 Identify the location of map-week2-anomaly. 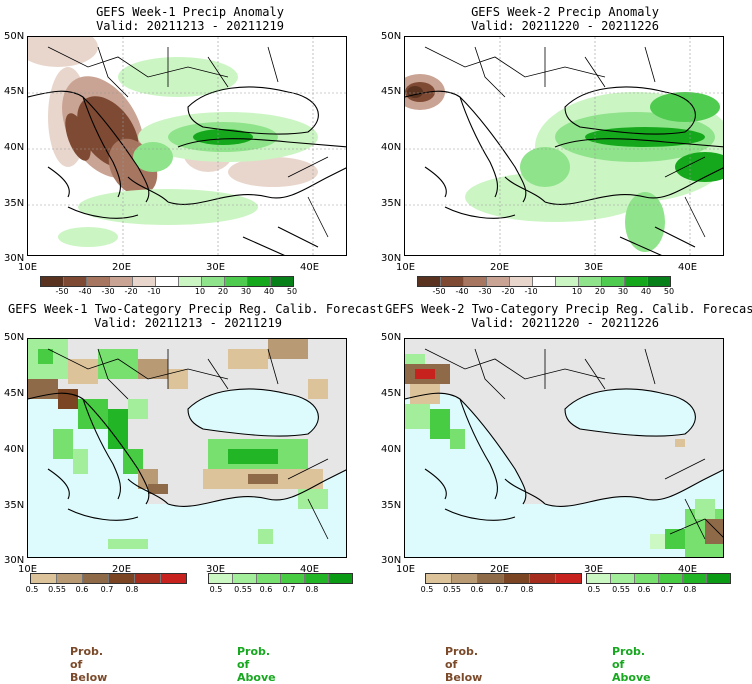
(564, 146).